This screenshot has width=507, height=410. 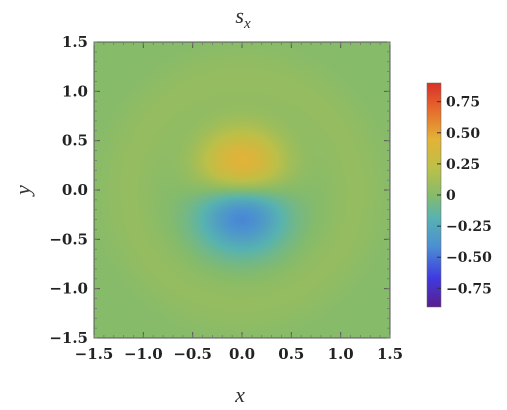 I want to click on colorbar-tick-label: −0.25, so click(x=469, y=227).